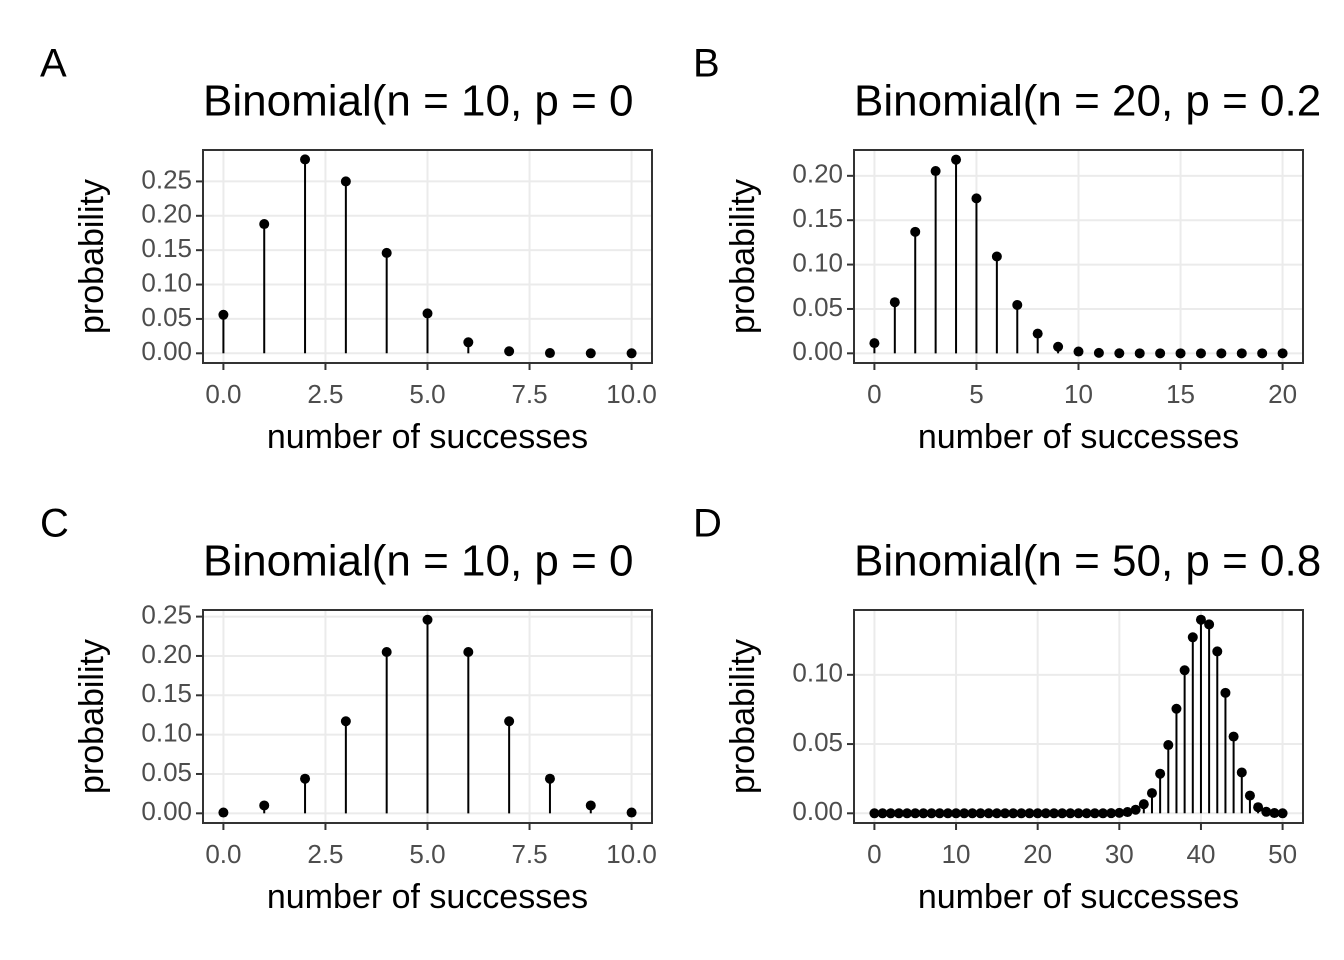 The height and width of the screenshot is (960, 1344). I want to click on panel-tag: C, so click(54, 524).